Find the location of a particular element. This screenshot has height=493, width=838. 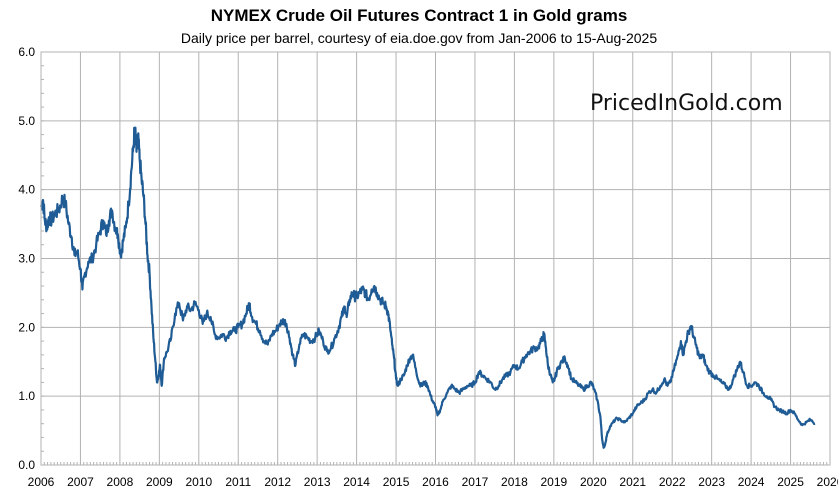

x-tick-label: 2019 is located at coordinates (553, 482).